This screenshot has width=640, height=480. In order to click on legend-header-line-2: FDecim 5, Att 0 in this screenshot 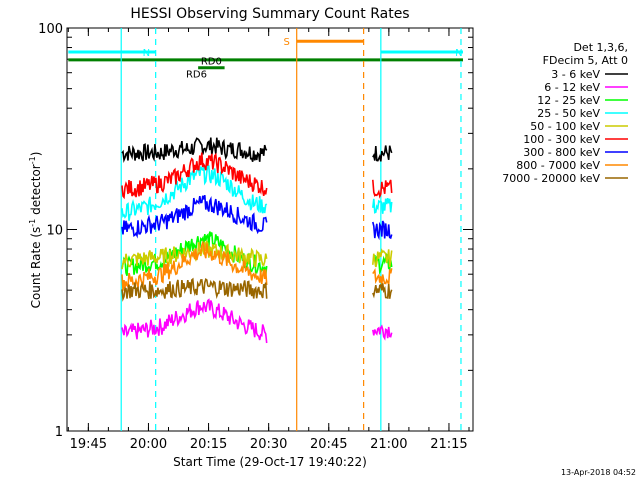, I will do `click(585, 60)`.